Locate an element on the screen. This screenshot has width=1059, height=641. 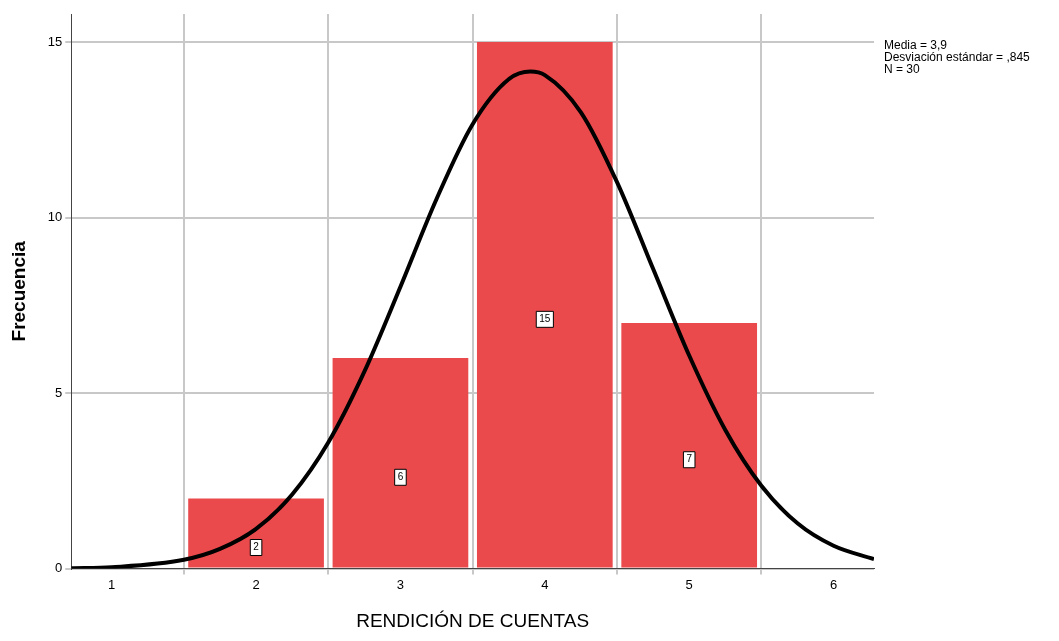
data-label: 2 is located at coordinates (256, 547).